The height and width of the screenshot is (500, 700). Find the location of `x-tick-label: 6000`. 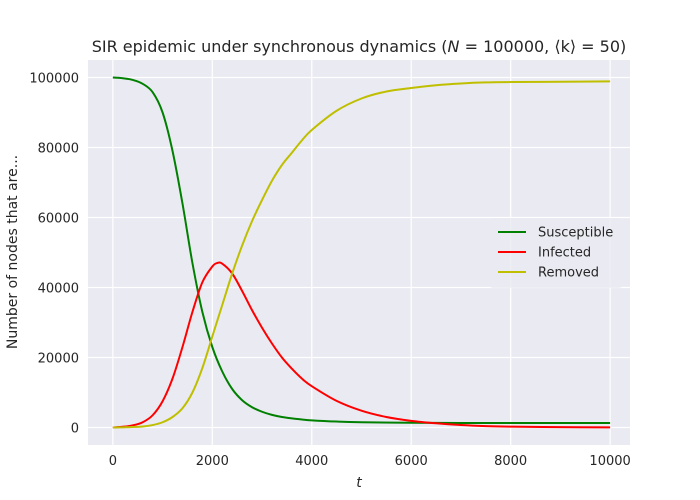

x-tick-label: 6000 is located at coordinates (411, 461).